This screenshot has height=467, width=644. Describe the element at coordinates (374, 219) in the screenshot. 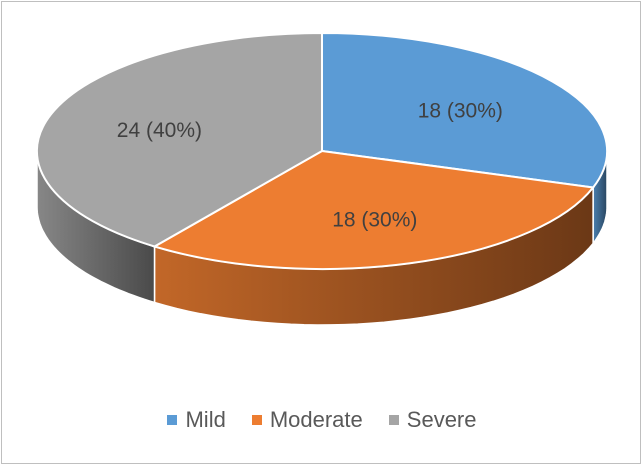

I see `data-label-moderate: 18 (30%)` at that location.